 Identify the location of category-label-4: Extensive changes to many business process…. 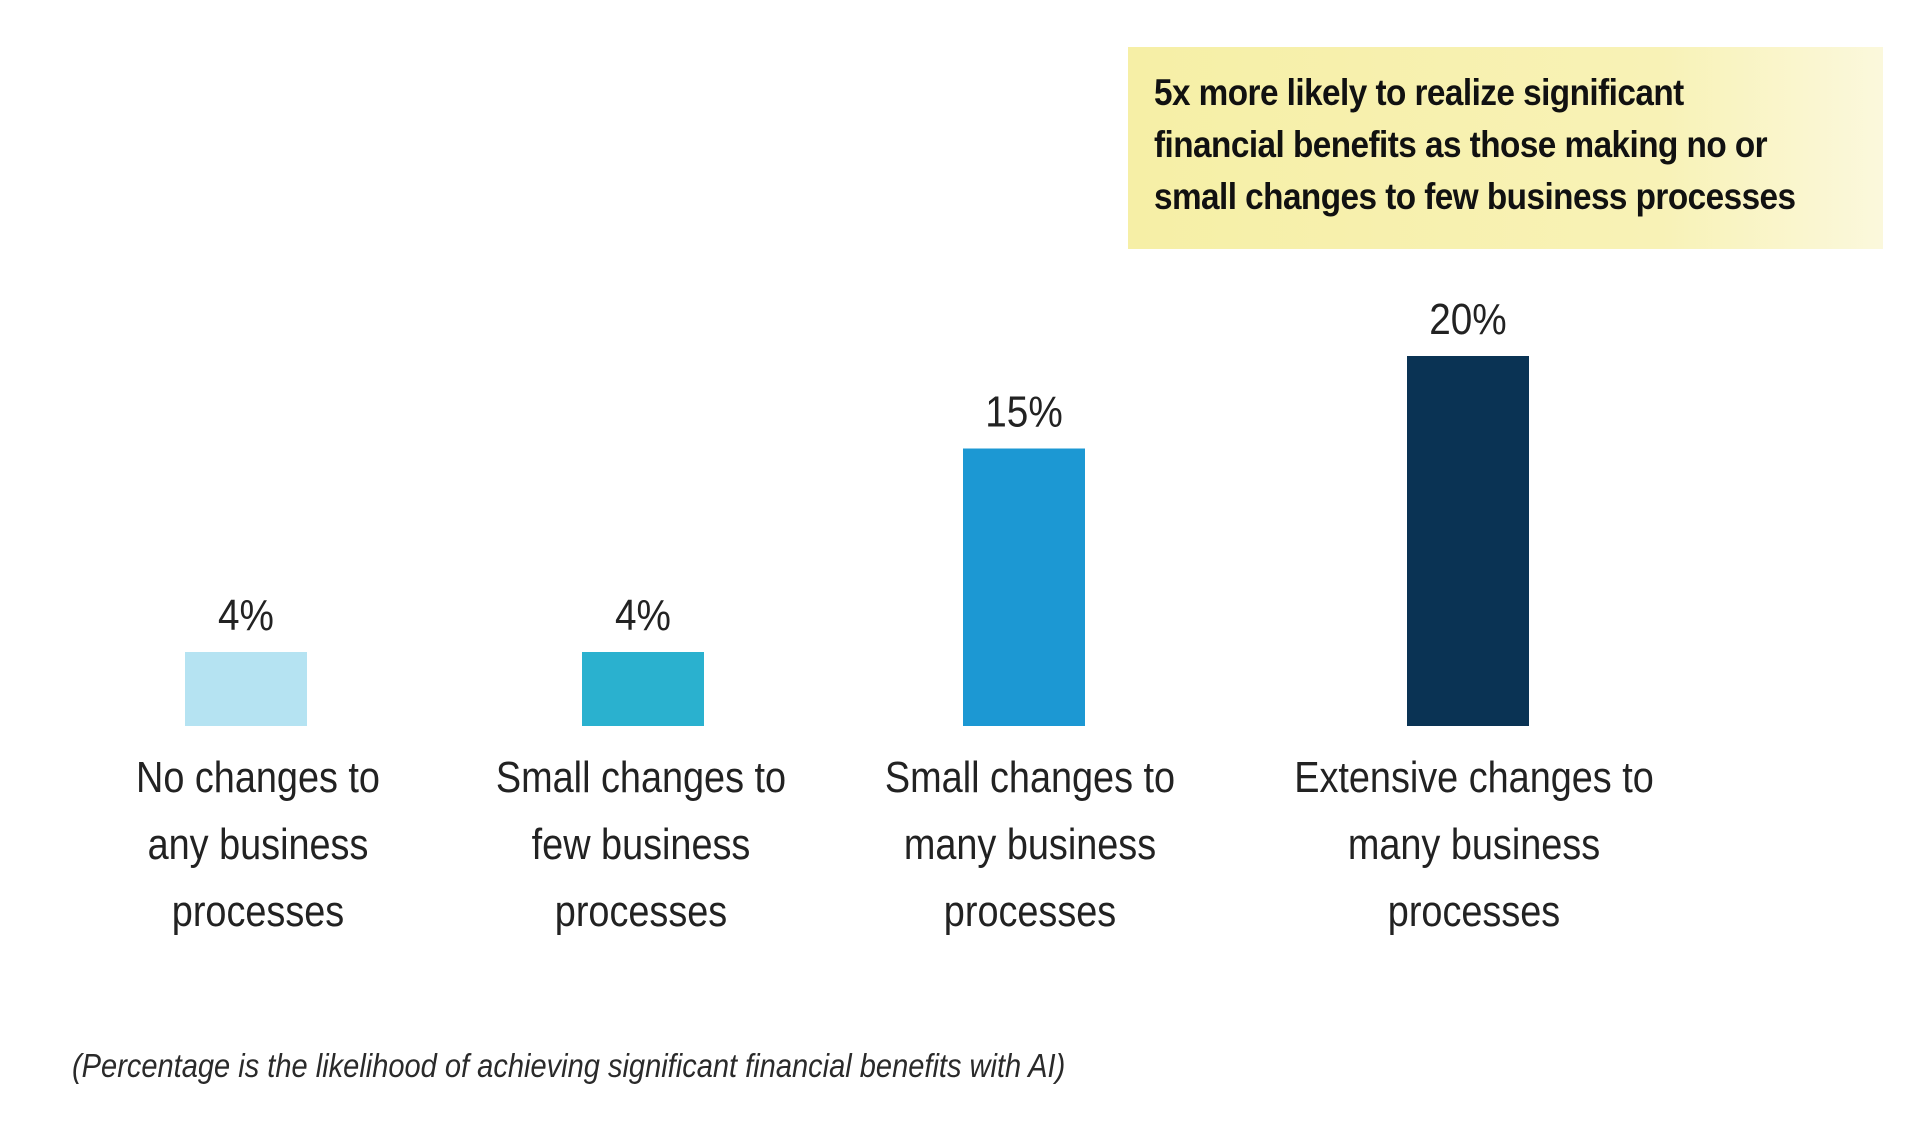
(1474, 843).